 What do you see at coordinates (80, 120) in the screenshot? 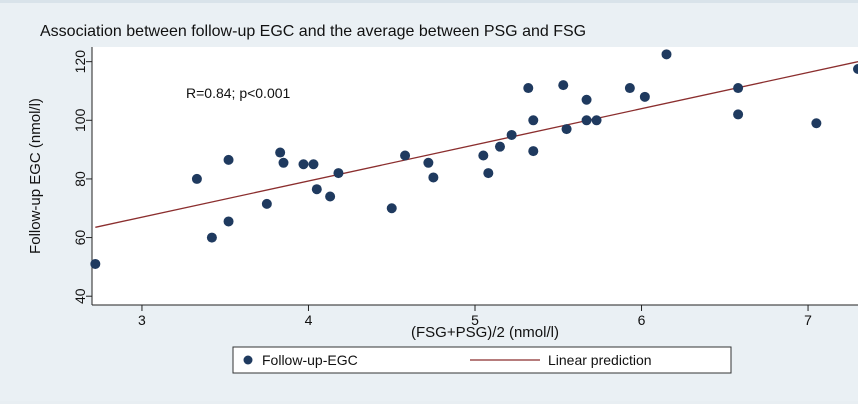
I see `y-tick-label: 100` at bounding box center [80, 120].